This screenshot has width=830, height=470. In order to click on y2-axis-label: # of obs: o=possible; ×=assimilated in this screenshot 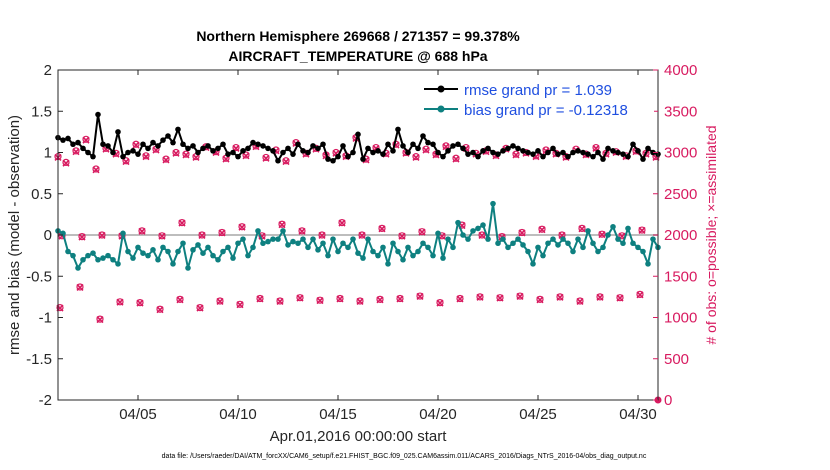, I will do `click(711, 234)`.